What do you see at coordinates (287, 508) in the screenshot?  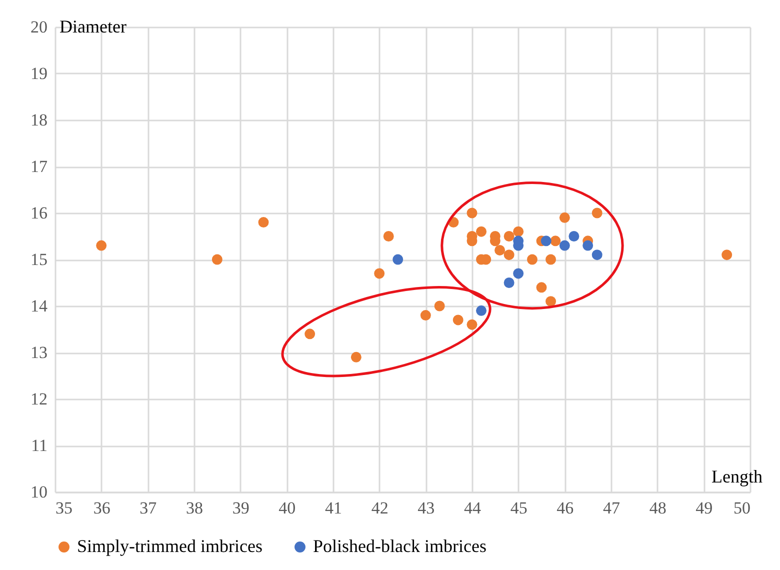 I see `x-tick-label: 40` at bounding box center [287, 508].